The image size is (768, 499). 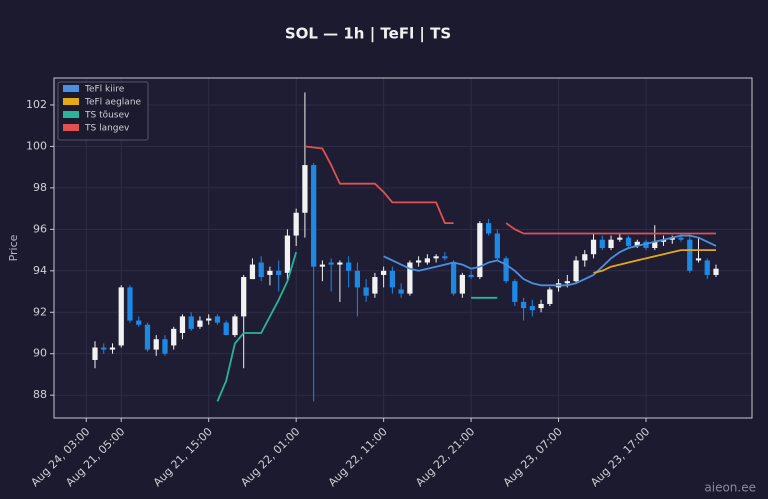 What do you see at coordinates (40, 353) in the screenshot?
I see `y-tick-label: 90` at bounding box center [40, 353].